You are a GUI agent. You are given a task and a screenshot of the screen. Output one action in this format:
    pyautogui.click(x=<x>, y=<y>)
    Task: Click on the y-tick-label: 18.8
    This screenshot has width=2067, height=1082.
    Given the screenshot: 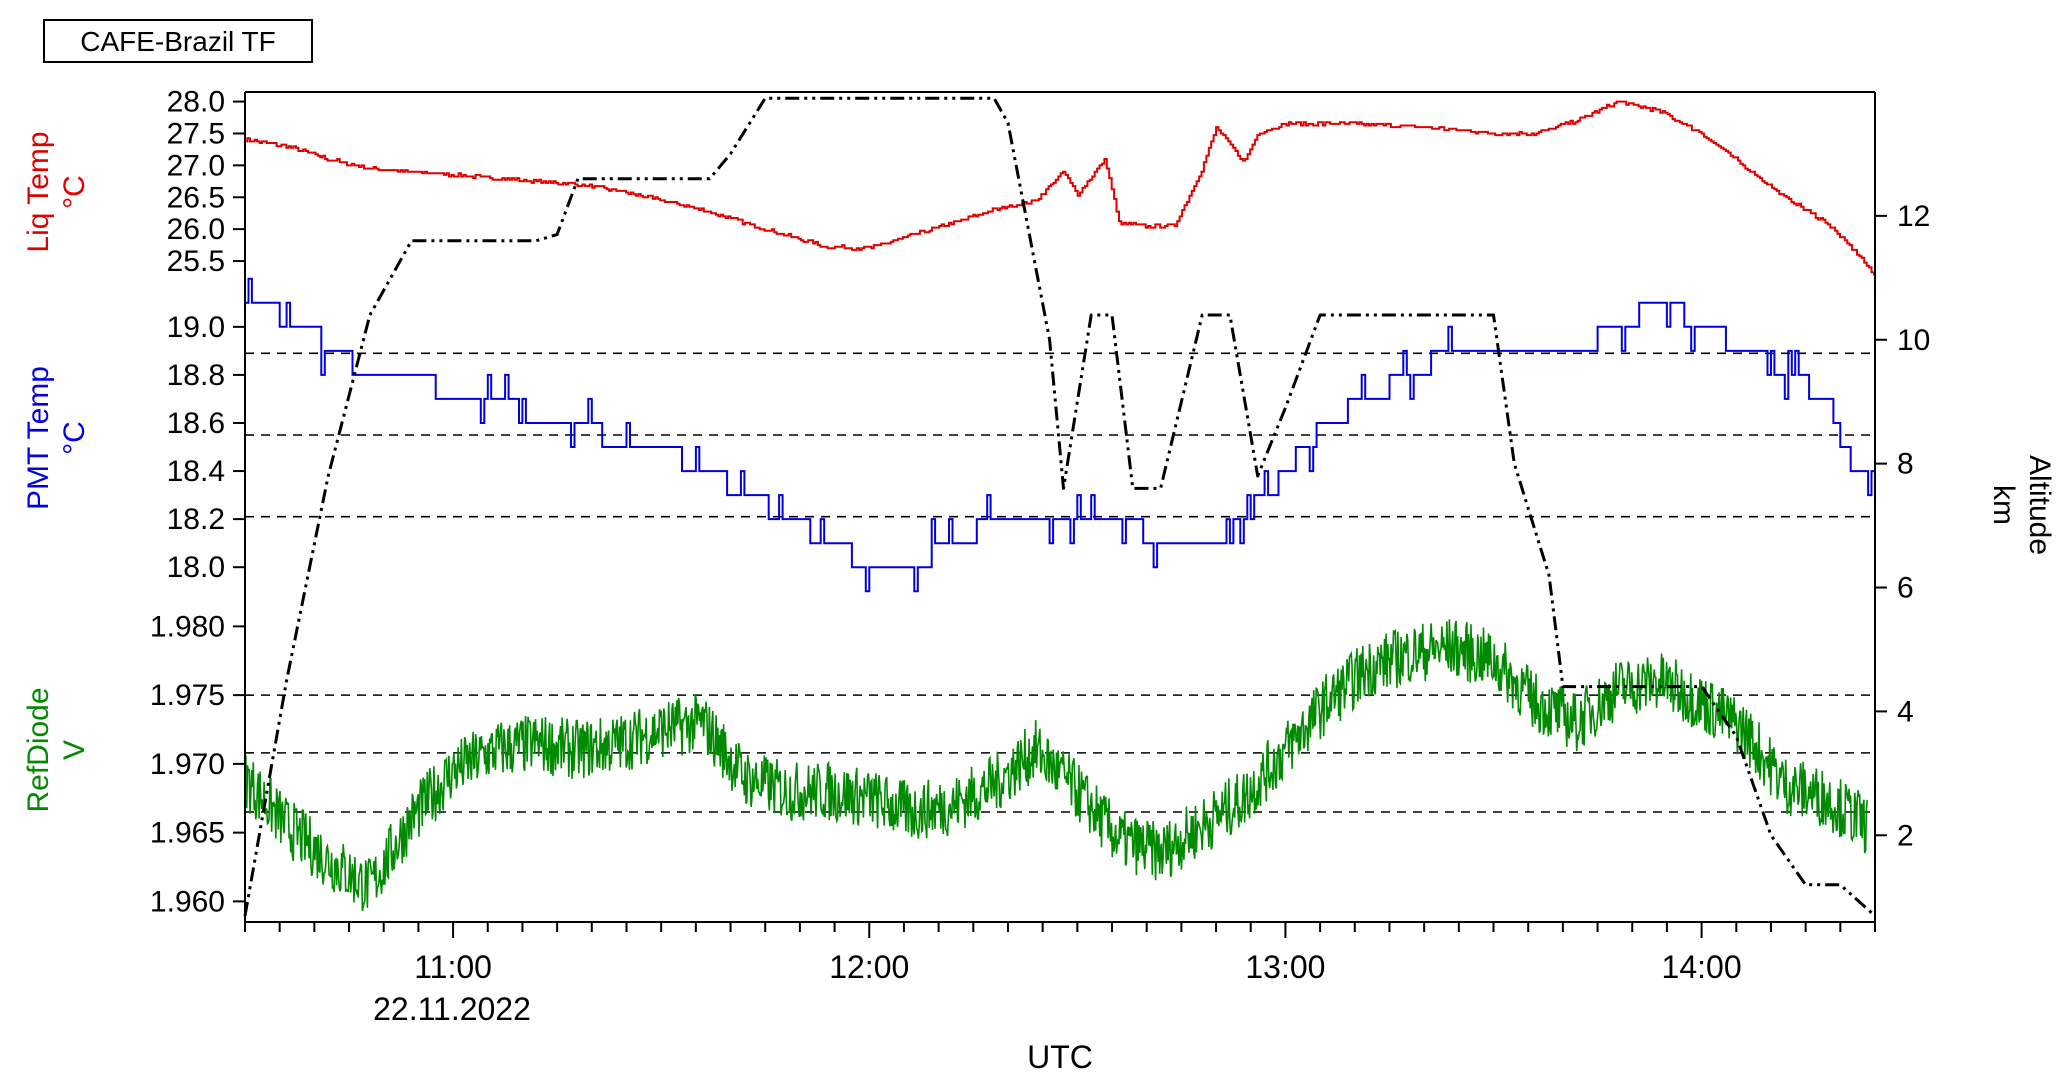 What is the action you would take?
    pyautogui.click(x=196, y=375)
    